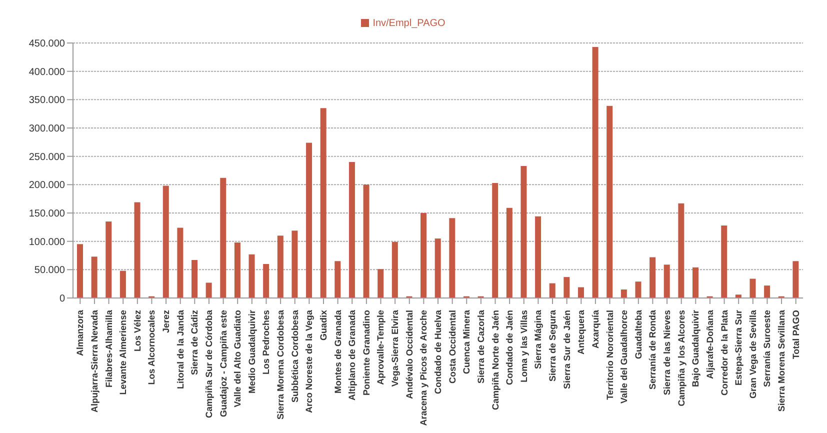 The image size is (827, 433). What do you see at coordinates (538, 339) in the screenshot?
I see `x-tick-label: Sierra Mágina` at bounding box center [538, 339].